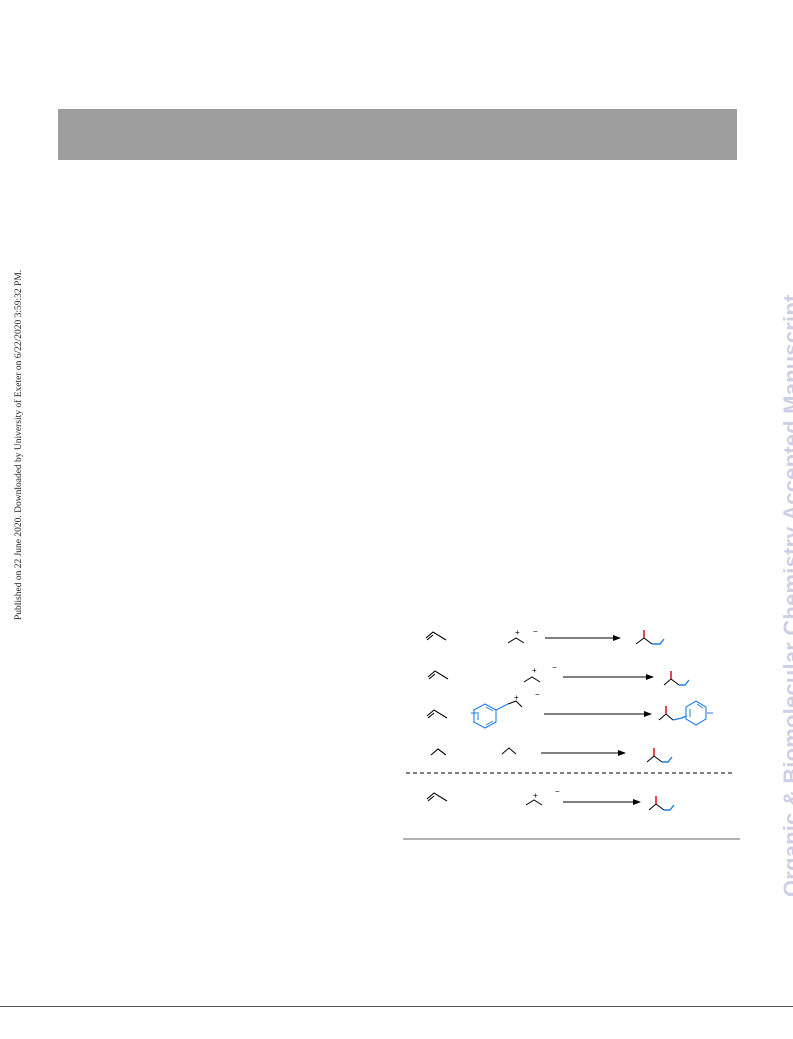  What do you see at coordinates (545, 636) in the screenshot?
I see `reaction-row-1: + −` at bounding box center [545, 636].